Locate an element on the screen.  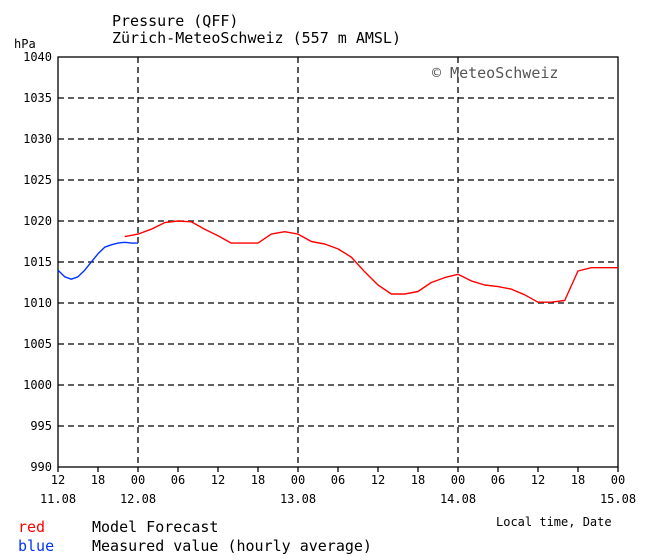
y-tick-label: 1030 is located at coordinates (37, 139).